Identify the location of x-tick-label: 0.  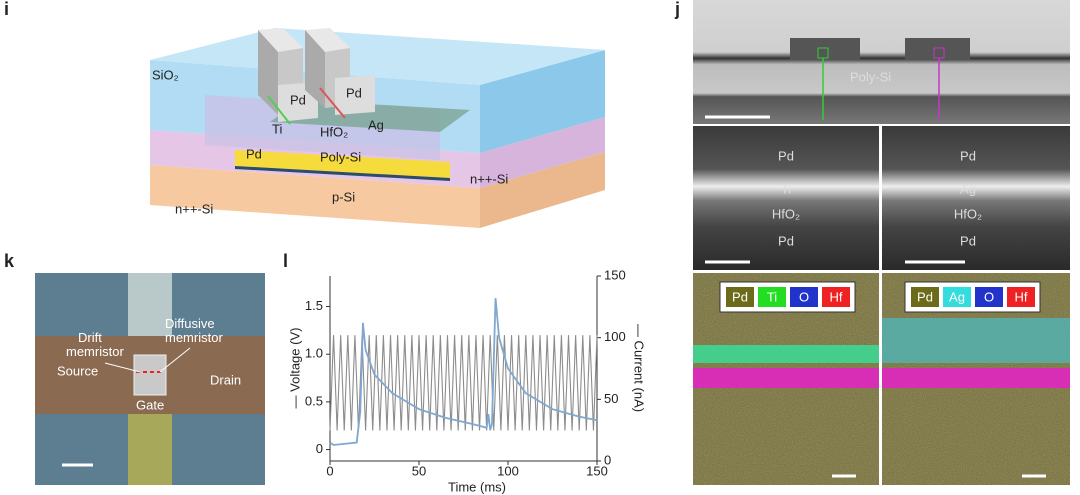
(329, 470).